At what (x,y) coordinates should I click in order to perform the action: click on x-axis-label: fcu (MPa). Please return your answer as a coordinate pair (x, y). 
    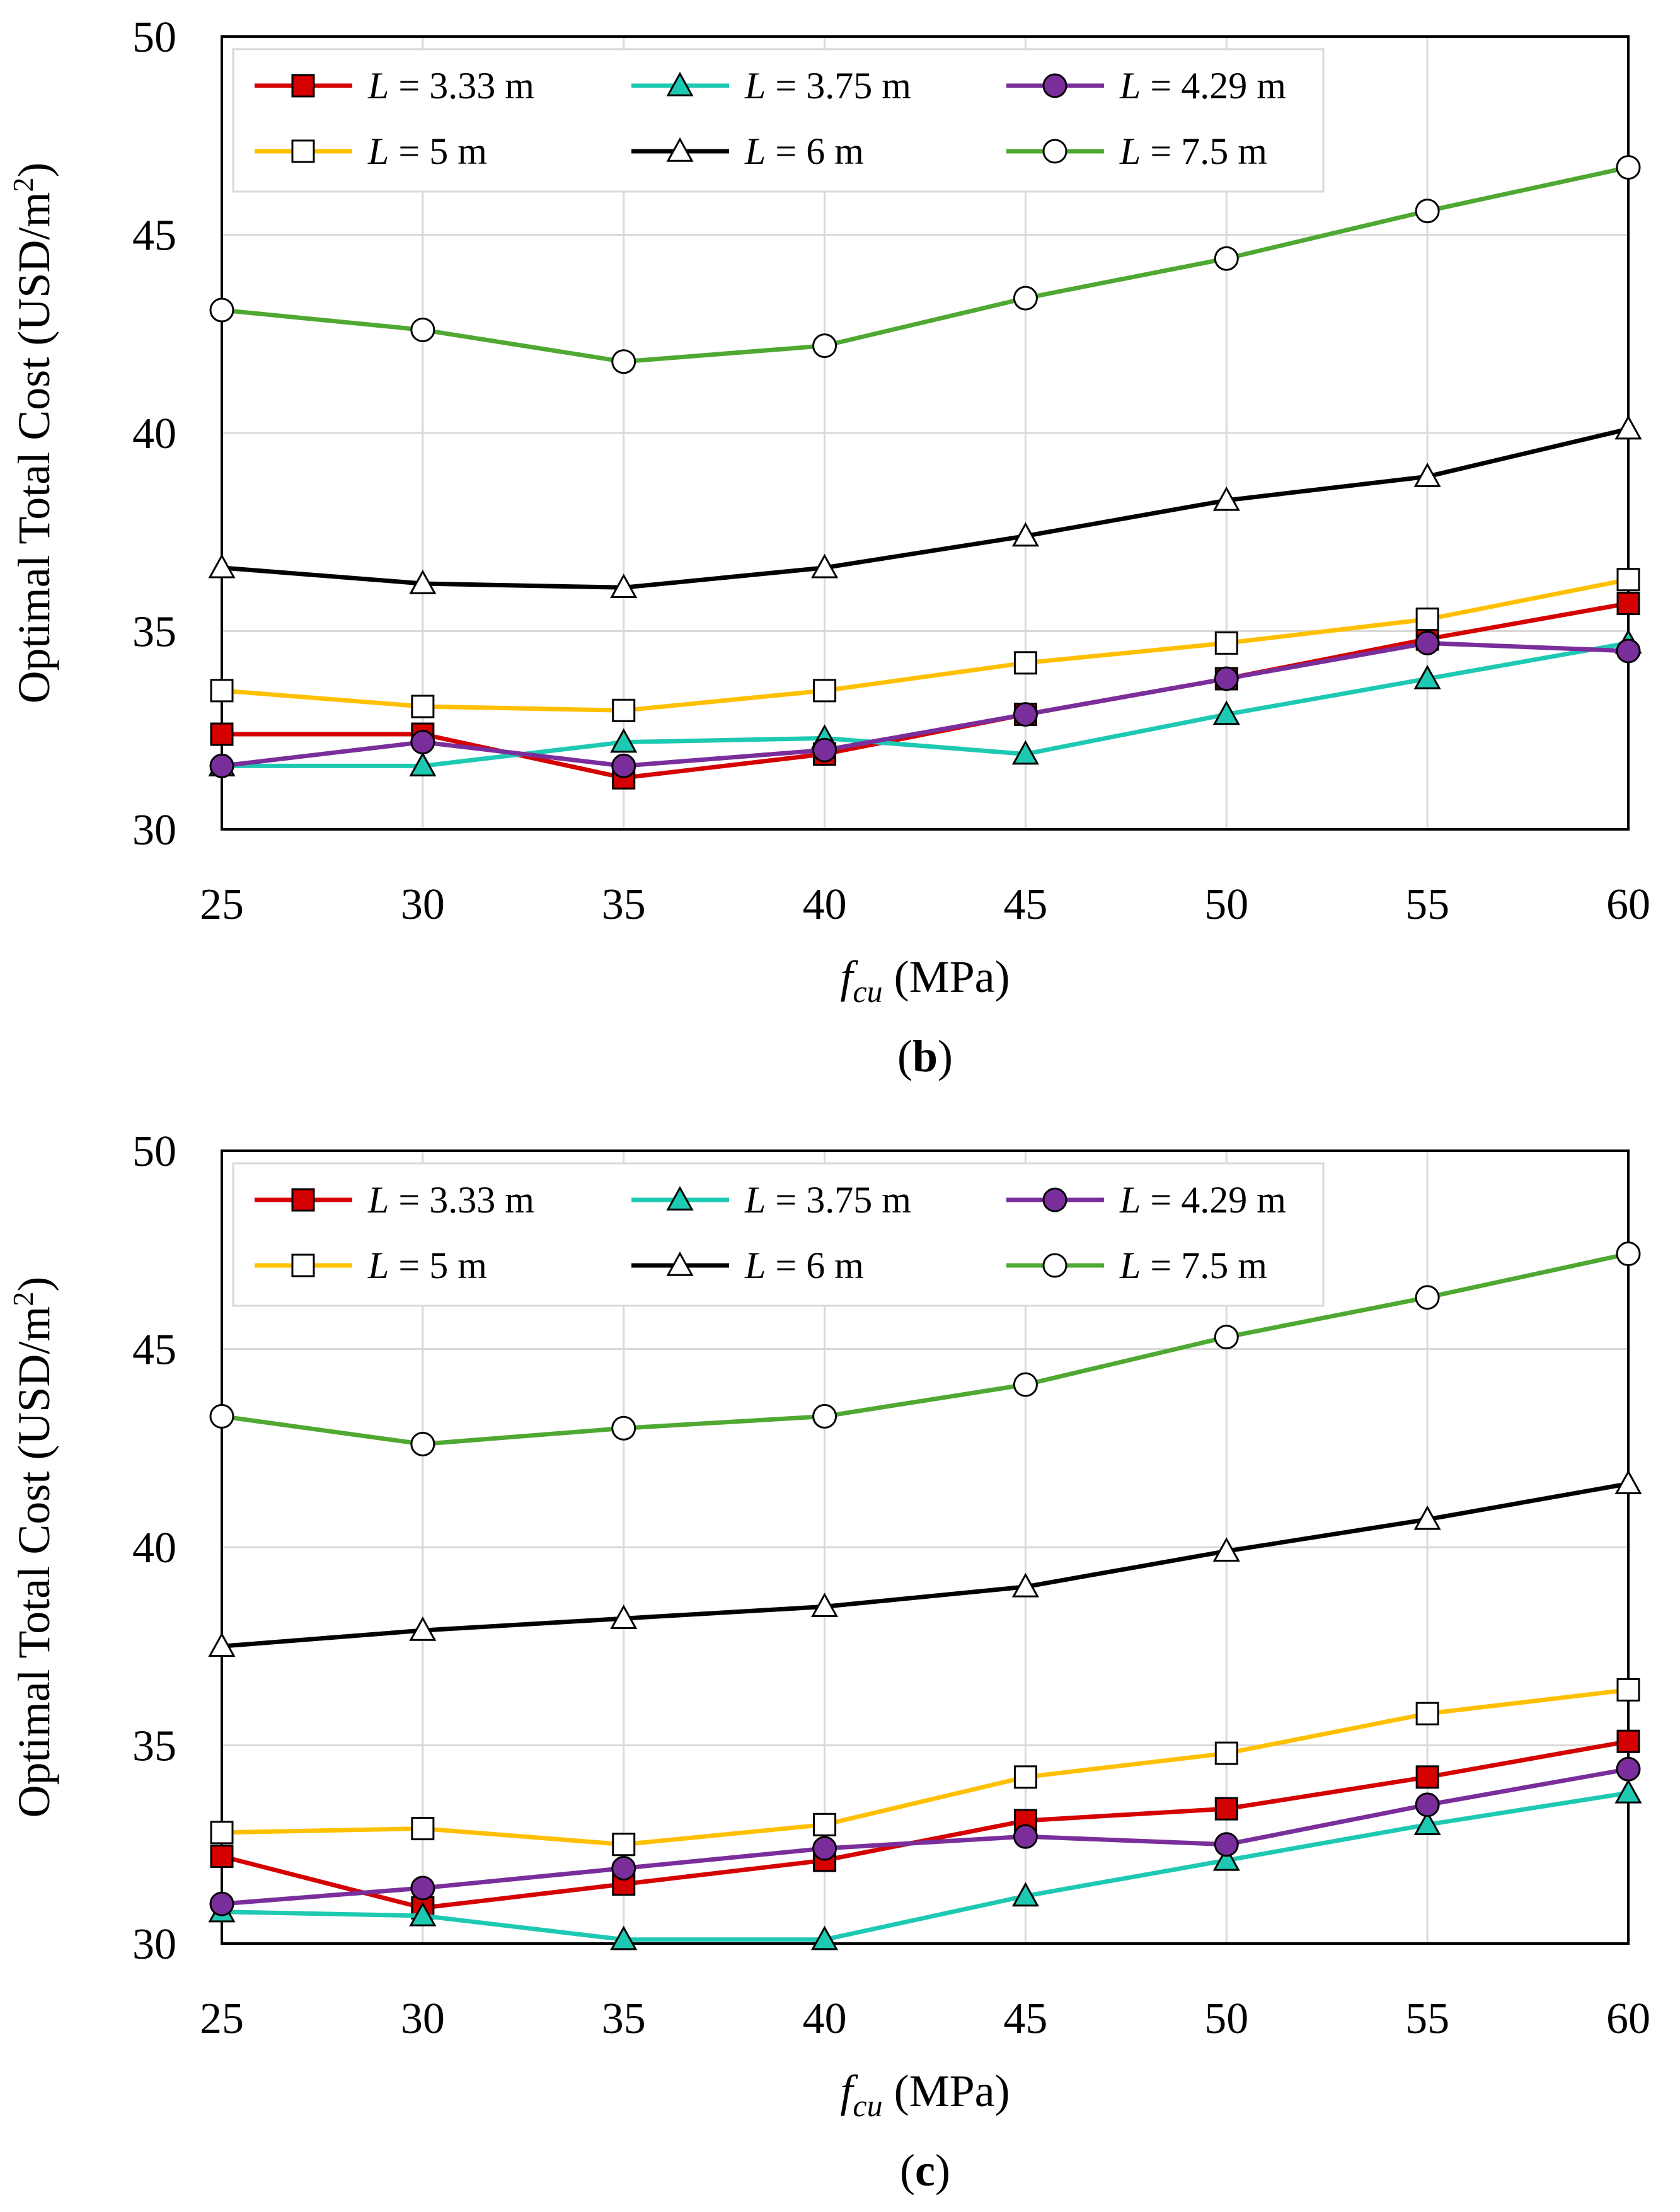
    Looking at the image, I should click on (925, 2094).